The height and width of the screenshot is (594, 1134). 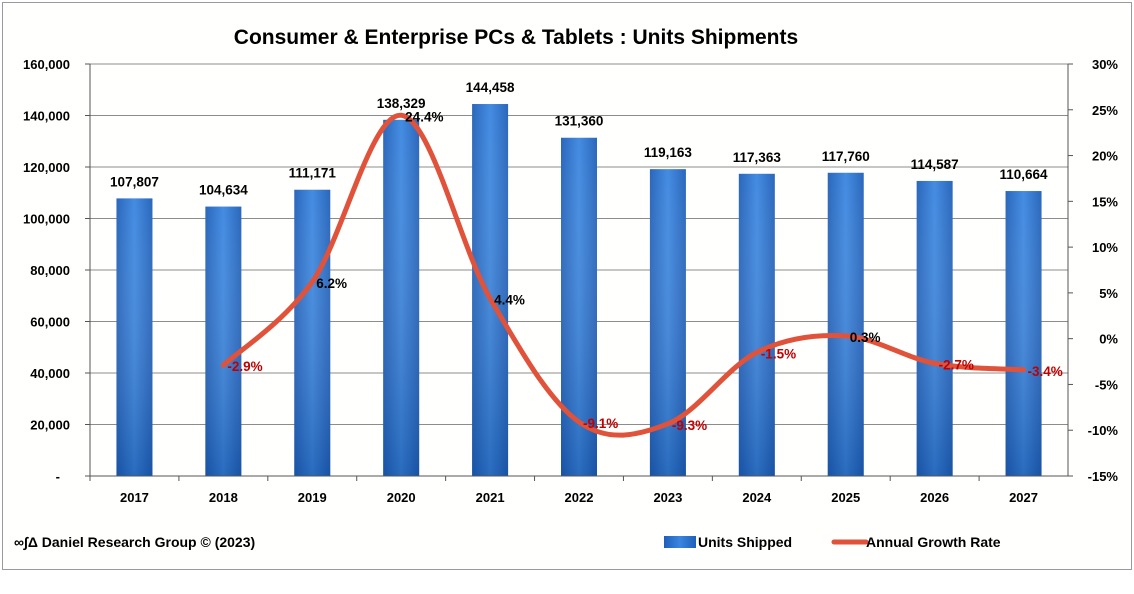 I want to click on y-left-tick-label: 160,000, so click(x=46, y=64).